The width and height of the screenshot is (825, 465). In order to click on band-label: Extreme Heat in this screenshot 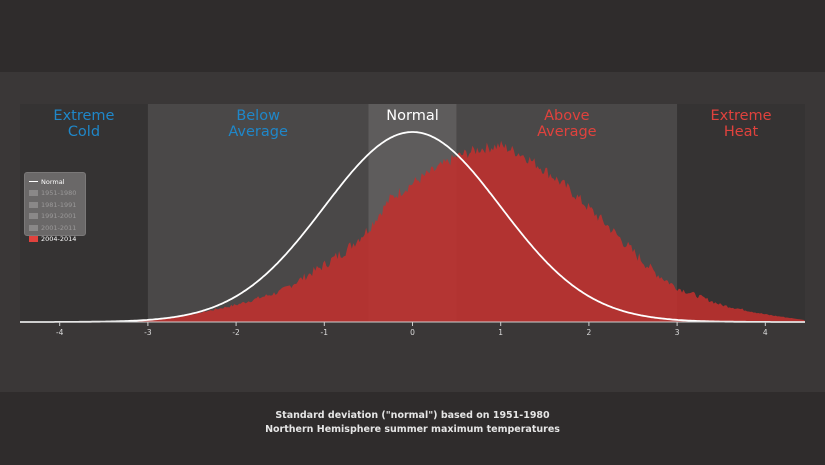, I will do `click(741, 124)`.